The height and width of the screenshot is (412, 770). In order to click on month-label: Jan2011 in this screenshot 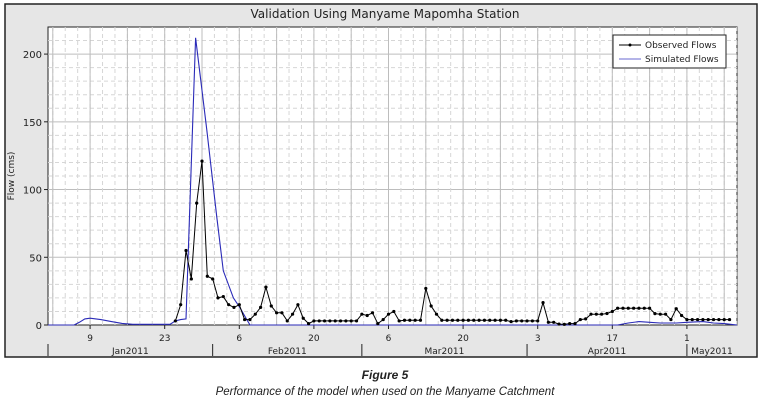, I will do `click(130, 352)`.